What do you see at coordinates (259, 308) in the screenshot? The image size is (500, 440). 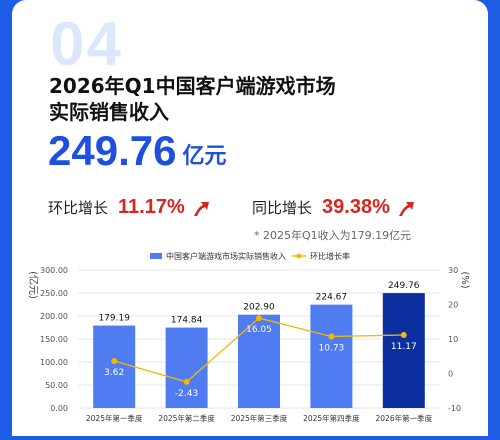 I see `bar-value-label: 202.90` at bounding box center [259, 308].